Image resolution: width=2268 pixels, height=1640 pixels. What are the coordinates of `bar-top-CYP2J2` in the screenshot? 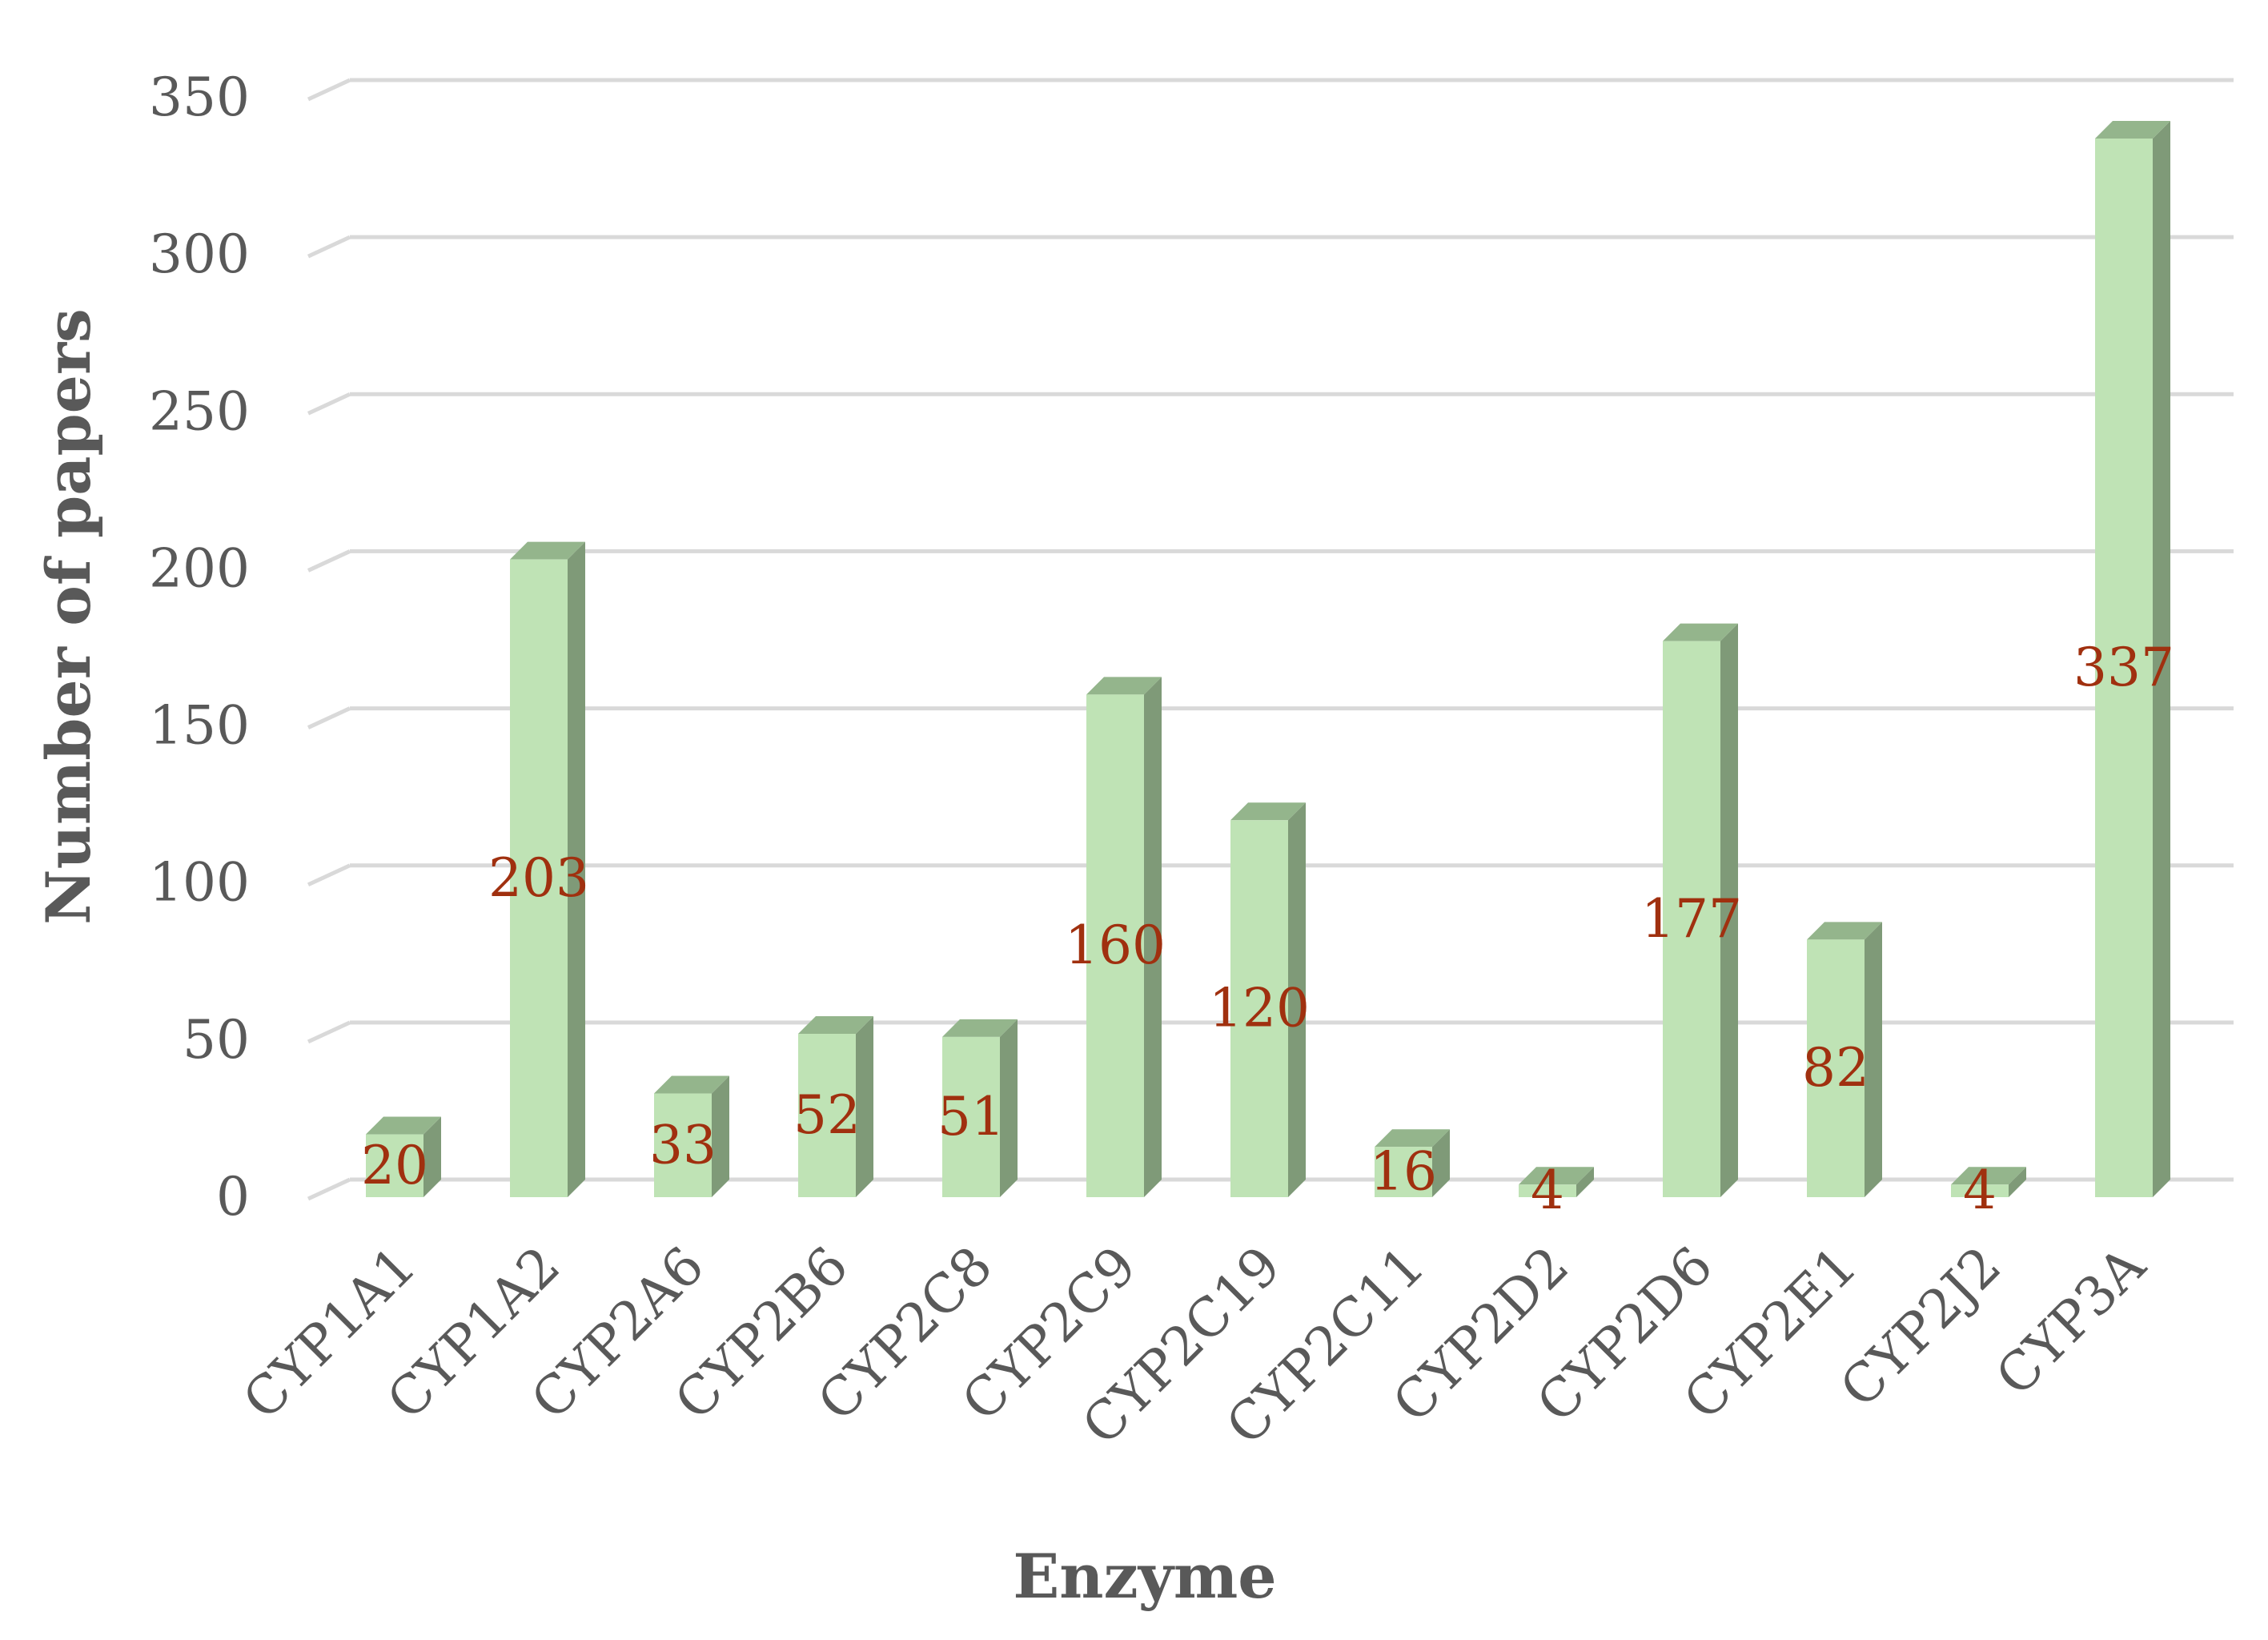 It's located at (1988, 1176).